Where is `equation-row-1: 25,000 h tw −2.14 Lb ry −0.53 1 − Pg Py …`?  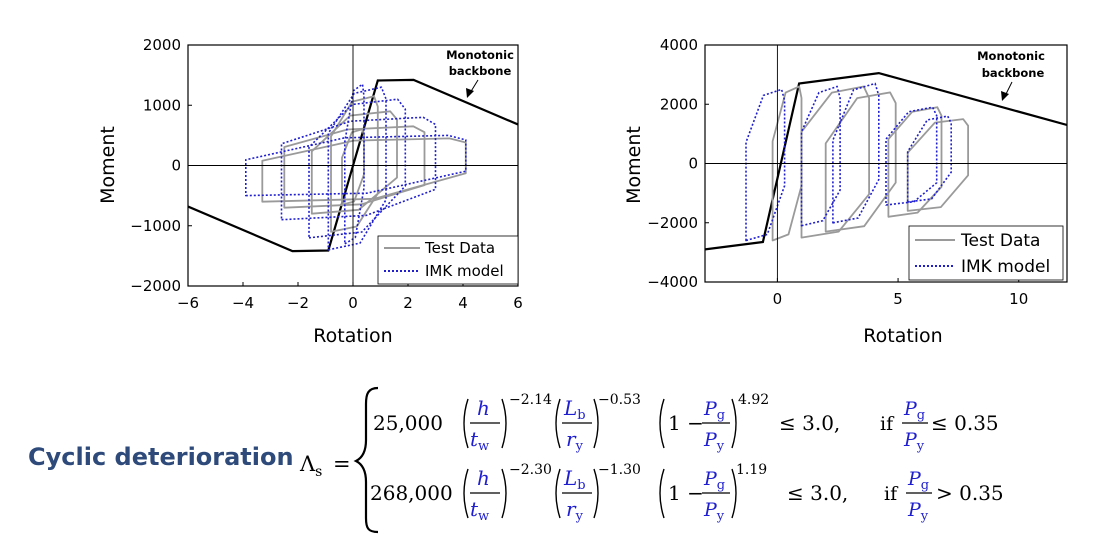
equation-row-1: 25,000 h tw −2.14 Lb ry −0.53 1 − Pg Py … is located at coordinates (686, 423).